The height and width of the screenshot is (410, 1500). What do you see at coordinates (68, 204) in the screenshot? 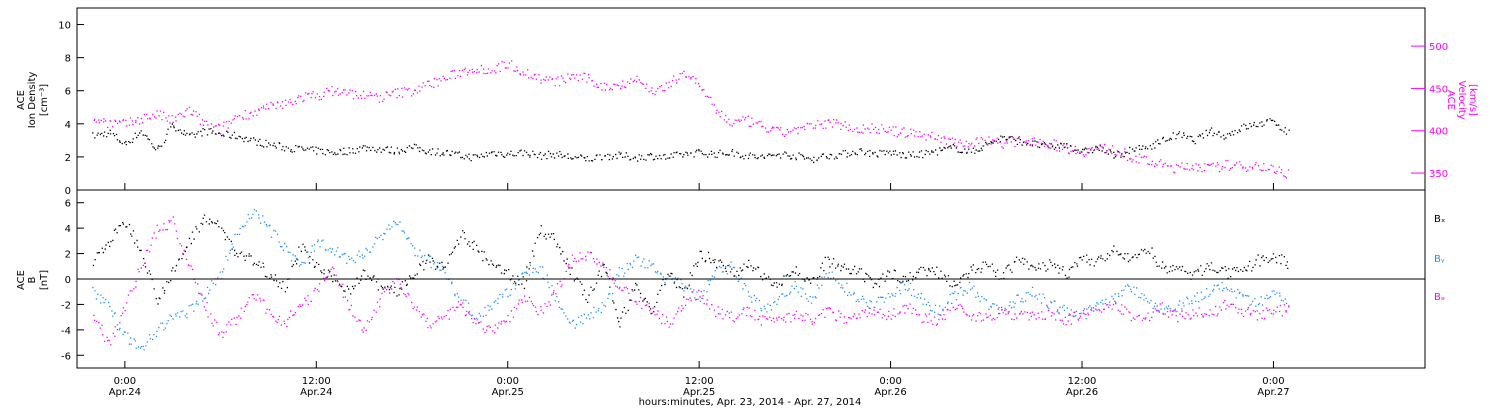
I see `y-tick-label-1-6: 6` at bounding box center [68, 204].